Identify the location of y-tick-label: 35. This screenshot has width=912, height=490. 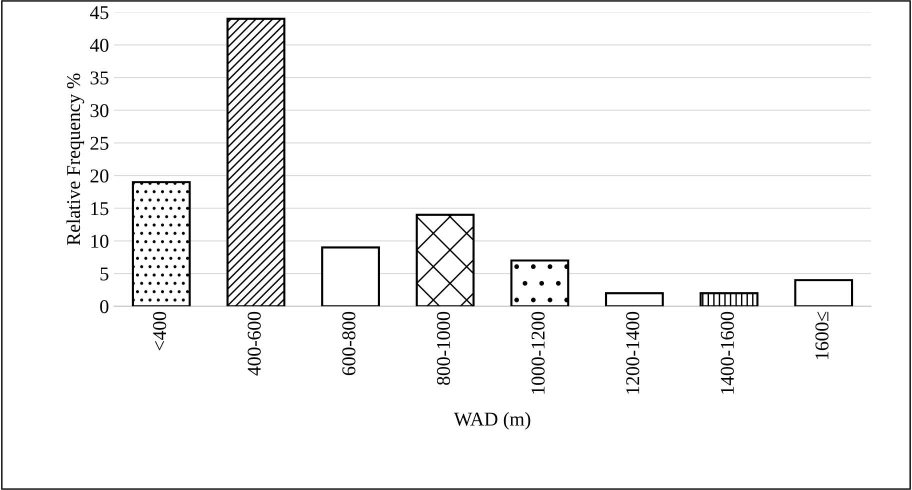
(99, 78).